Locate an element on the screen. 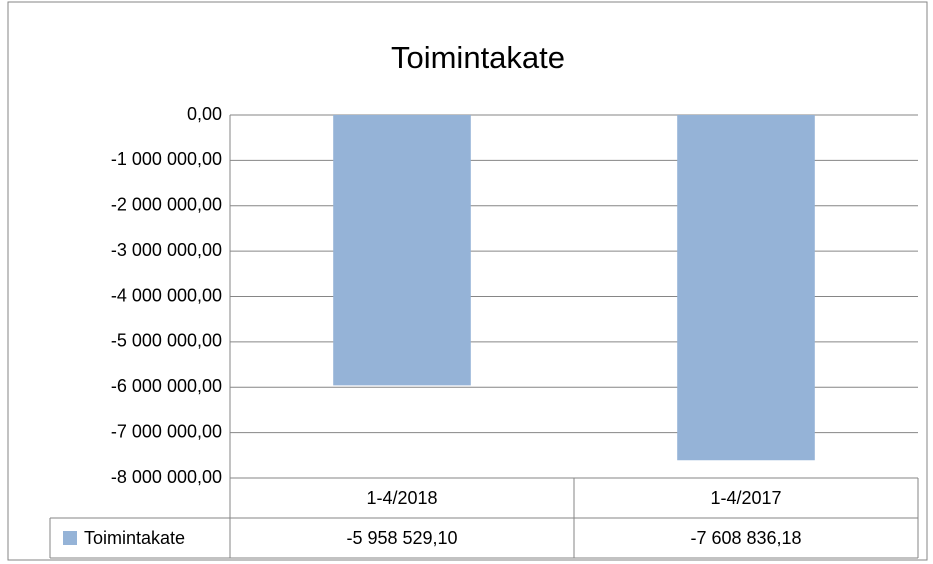  y-tick-label: -7 000 000,00 is located at coordinates (166, 431).